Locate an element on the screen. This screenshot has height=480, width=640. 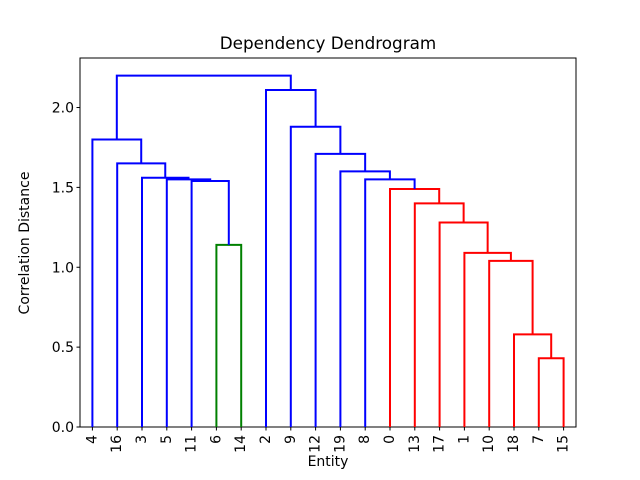
x-tick-label-11: 11 is located at coordinates (192, 444).